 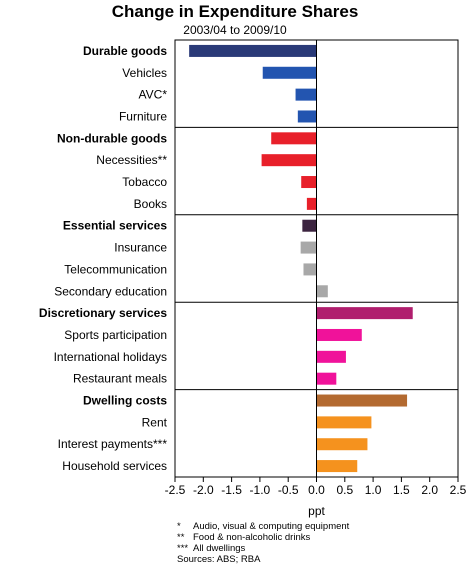 I want to click on bar-household-services, so click(x=337, y=466).